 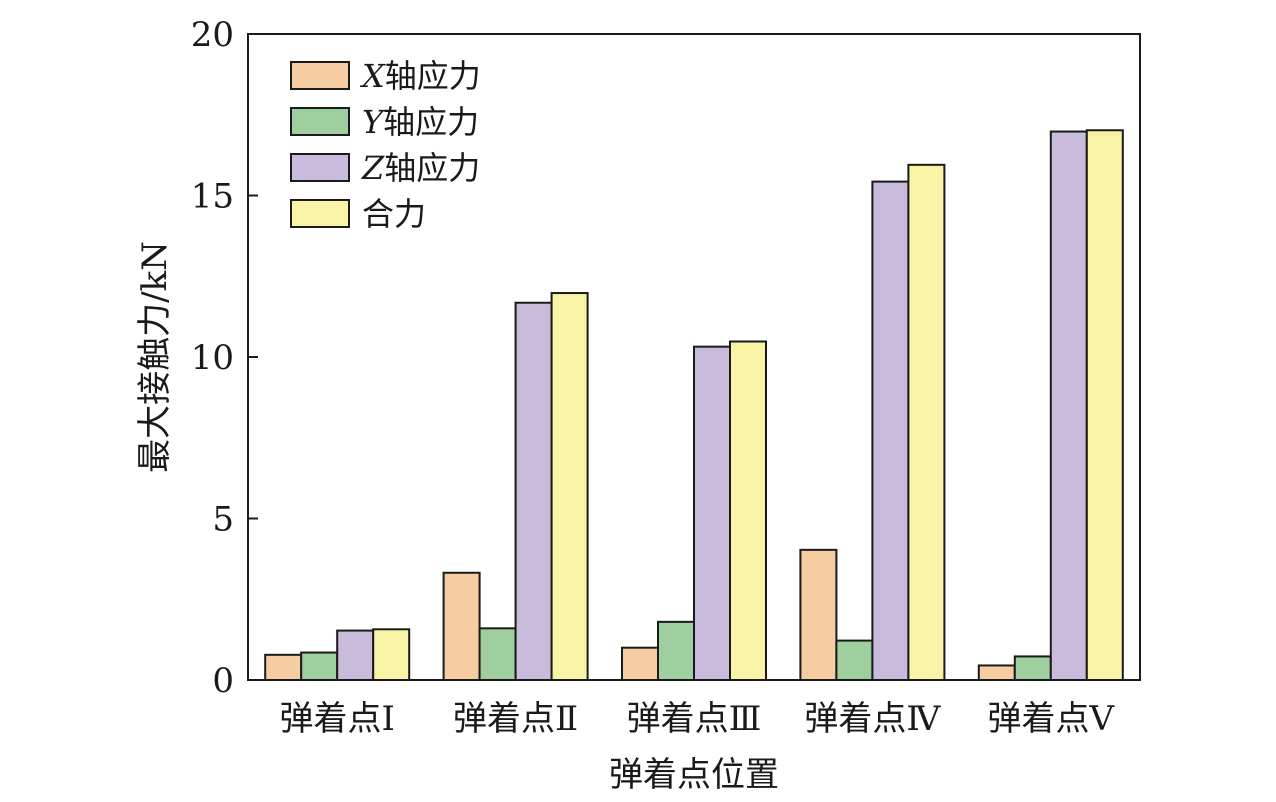 I want to click on x-tick-label: 弹着点Ⅲ, so click(x=694, y=719).